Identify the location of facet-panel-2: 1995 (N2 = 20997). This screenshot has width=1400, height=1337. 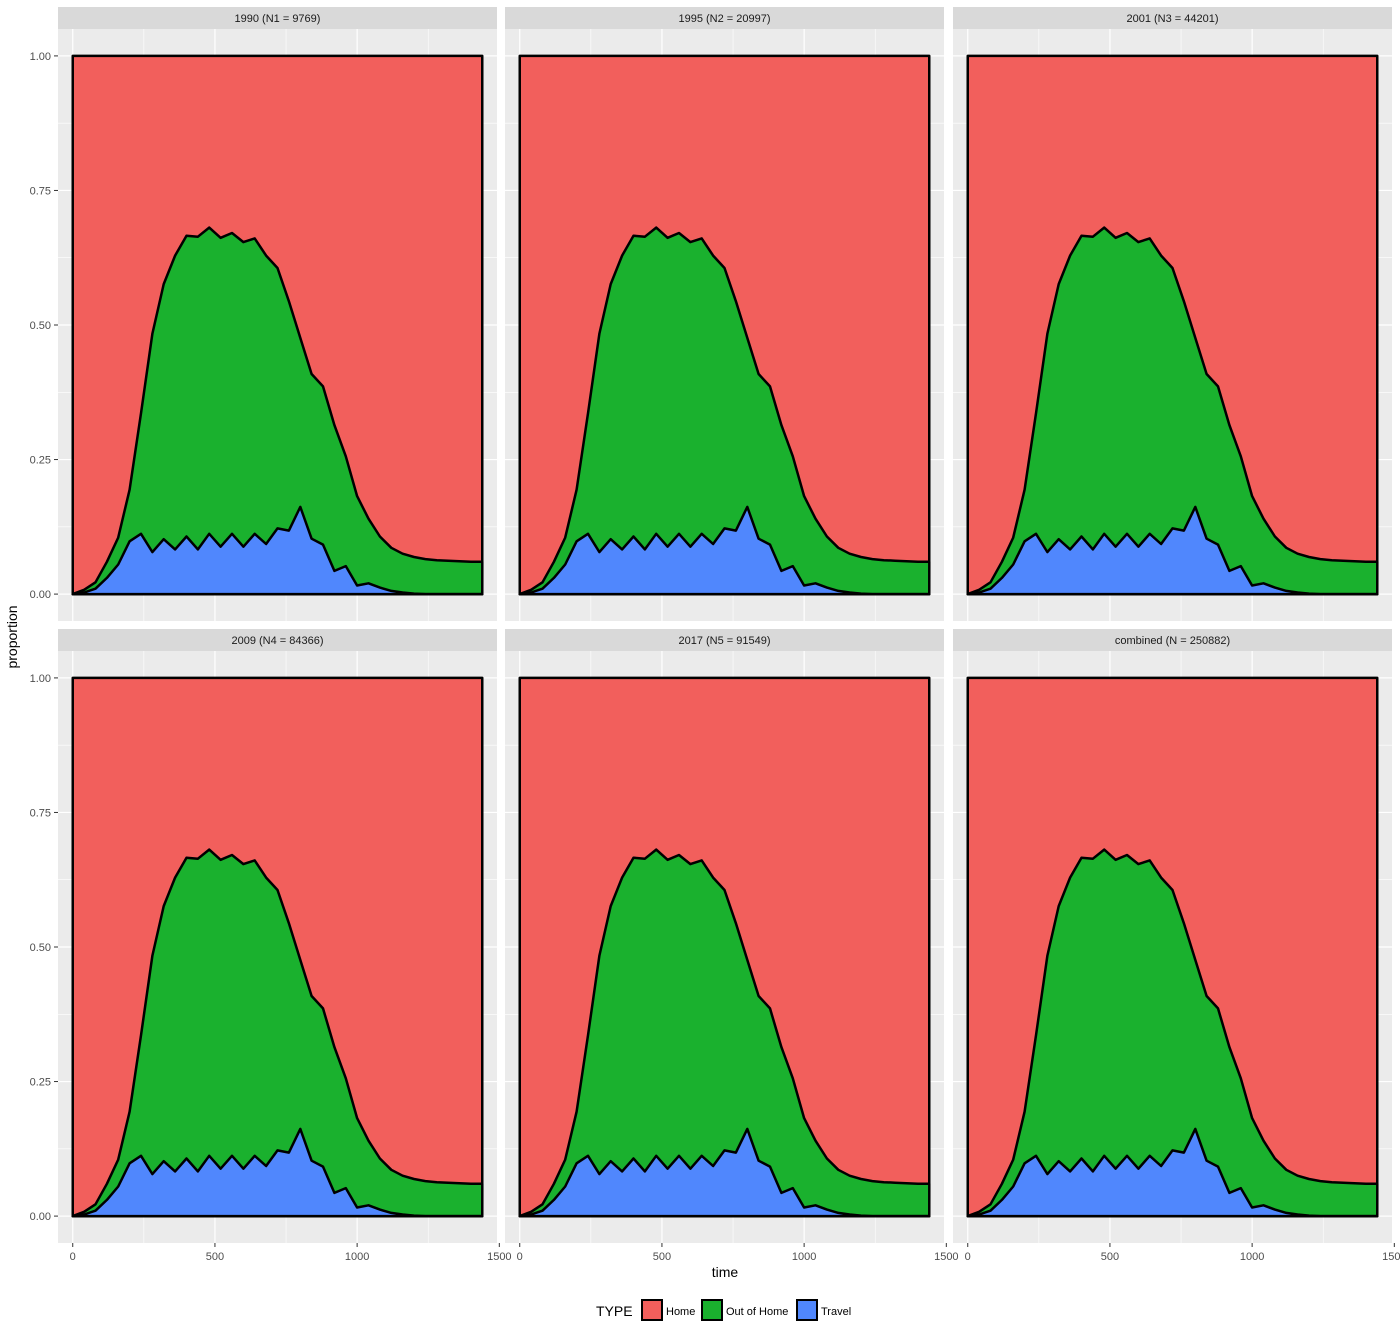
(726, 314).